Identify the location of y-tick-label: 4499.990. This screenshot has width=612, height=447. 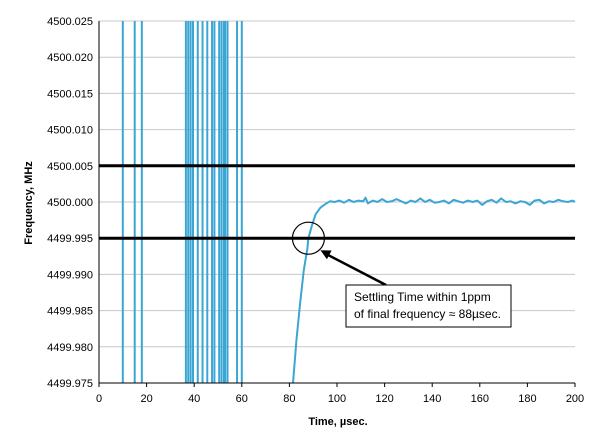
(70, 275).